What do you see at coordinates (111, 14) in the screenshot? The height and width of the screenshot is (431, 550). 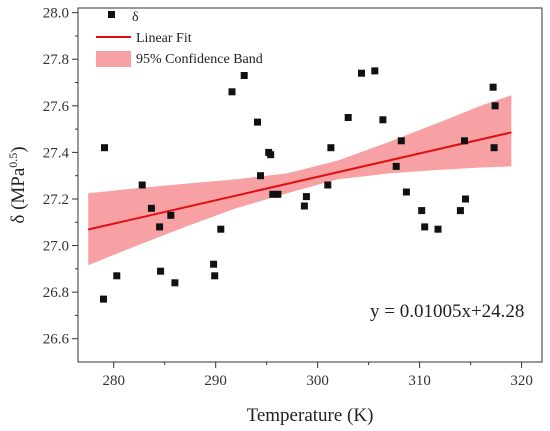 I see `legend-marker-points` at bounding box center [111, 14].